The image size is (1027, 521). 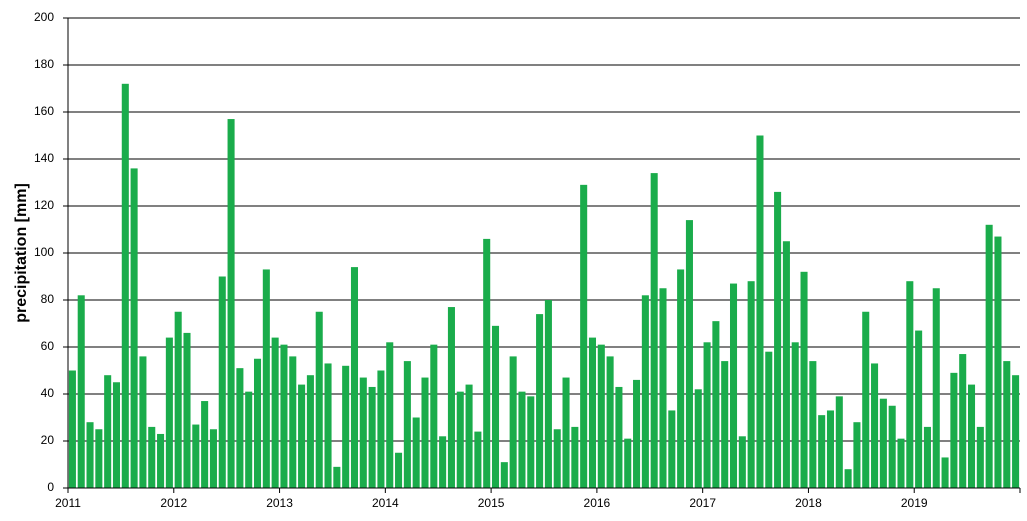 What do you see at coordinates (914, 503) in the screenshot?
I see `x-tick-label: 2019` at bounding box center [914, 503].